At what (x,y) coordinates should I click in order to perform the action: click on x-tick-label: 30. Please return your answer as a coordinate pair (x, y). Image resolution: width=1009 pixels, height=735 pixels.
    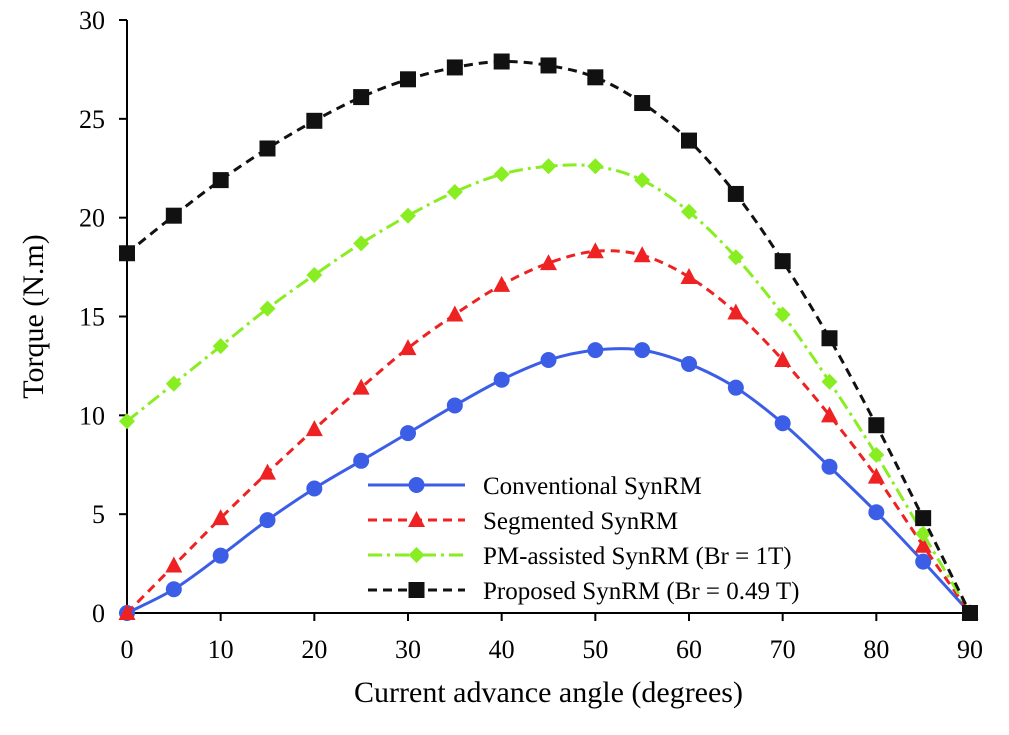
    Looking at the image, I should click on (408, 649).